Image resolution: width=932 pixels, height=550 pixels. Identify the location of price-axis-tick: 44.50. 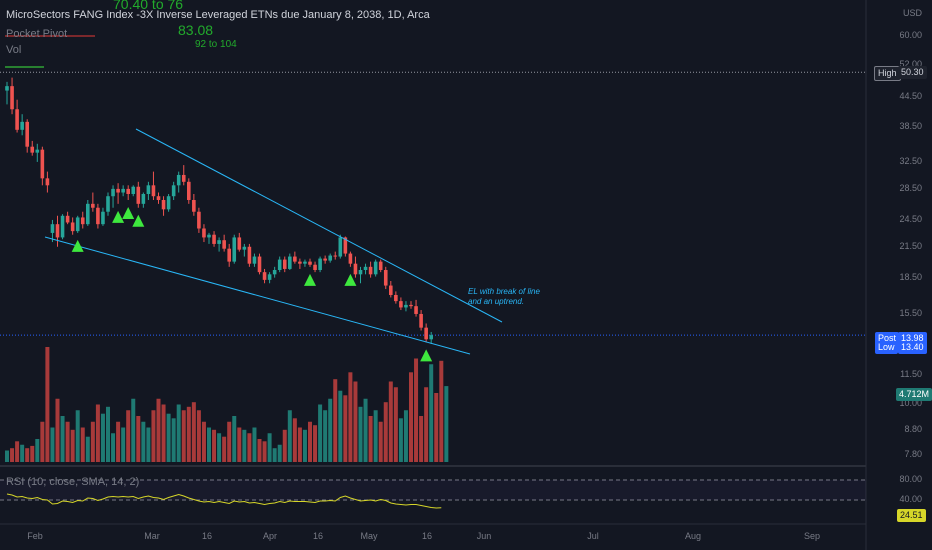
(910, 96).